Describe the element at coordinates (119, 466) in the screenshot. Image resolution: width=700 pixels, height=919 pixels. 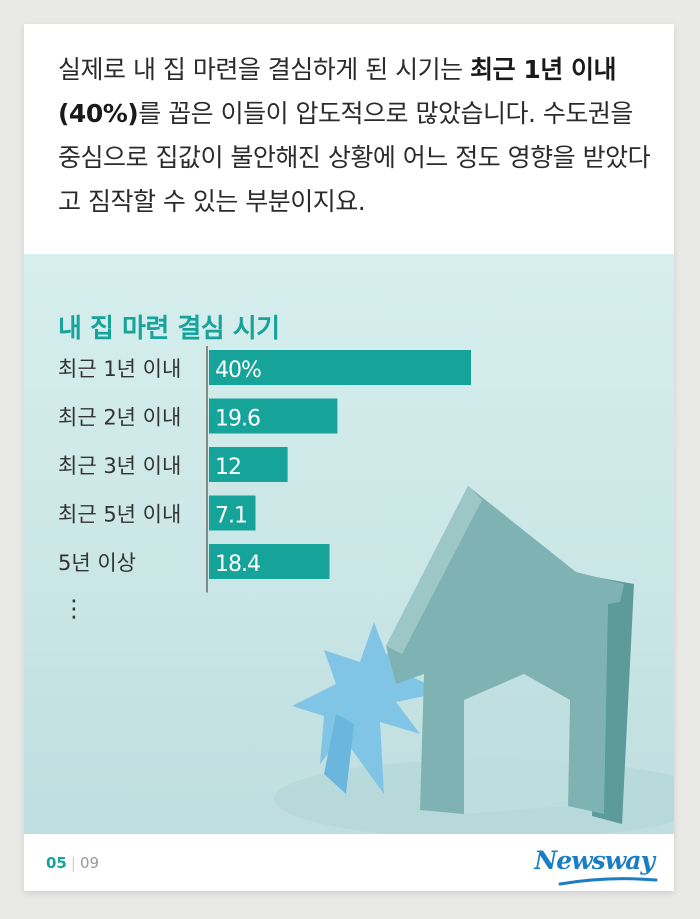
I see `chart-category-label: 최근 3년 이내` at that location.